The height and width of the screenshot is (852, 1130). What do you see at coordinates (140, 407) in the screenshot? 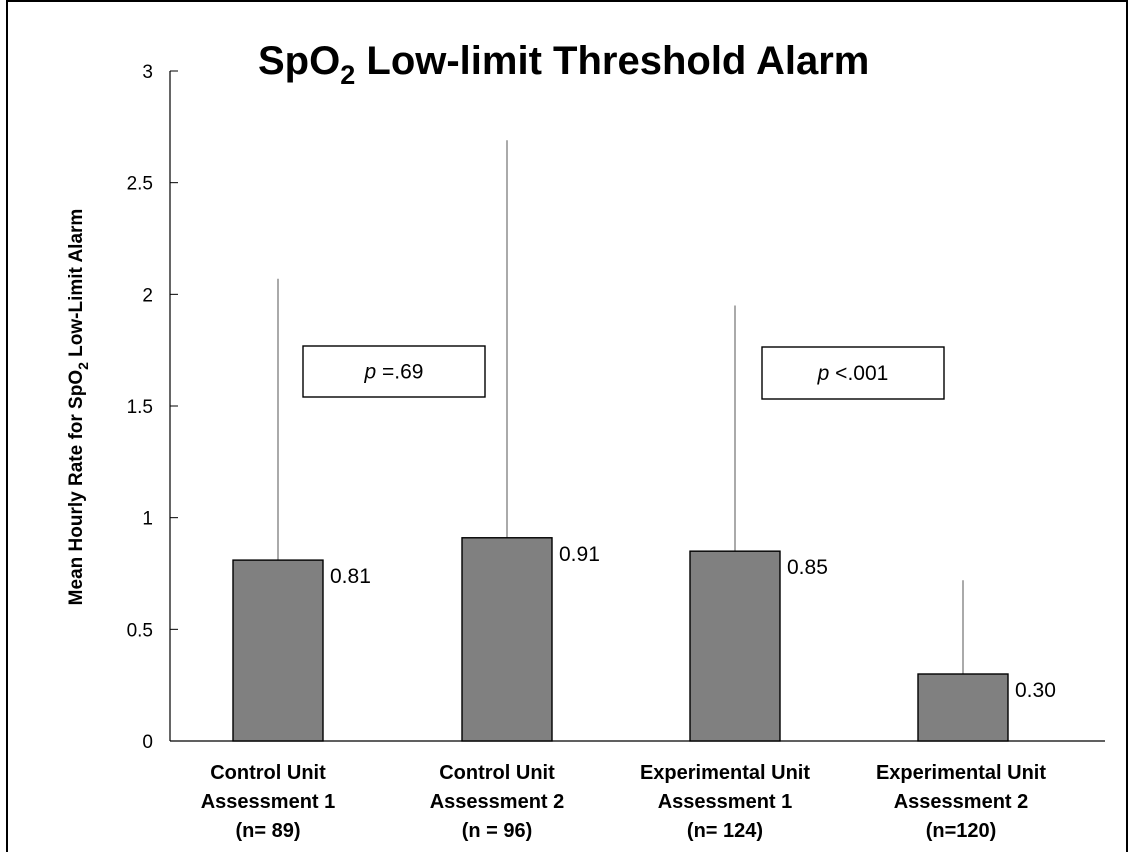
I see `y-tick-label: 1.5` at bounding box center [140, 407].